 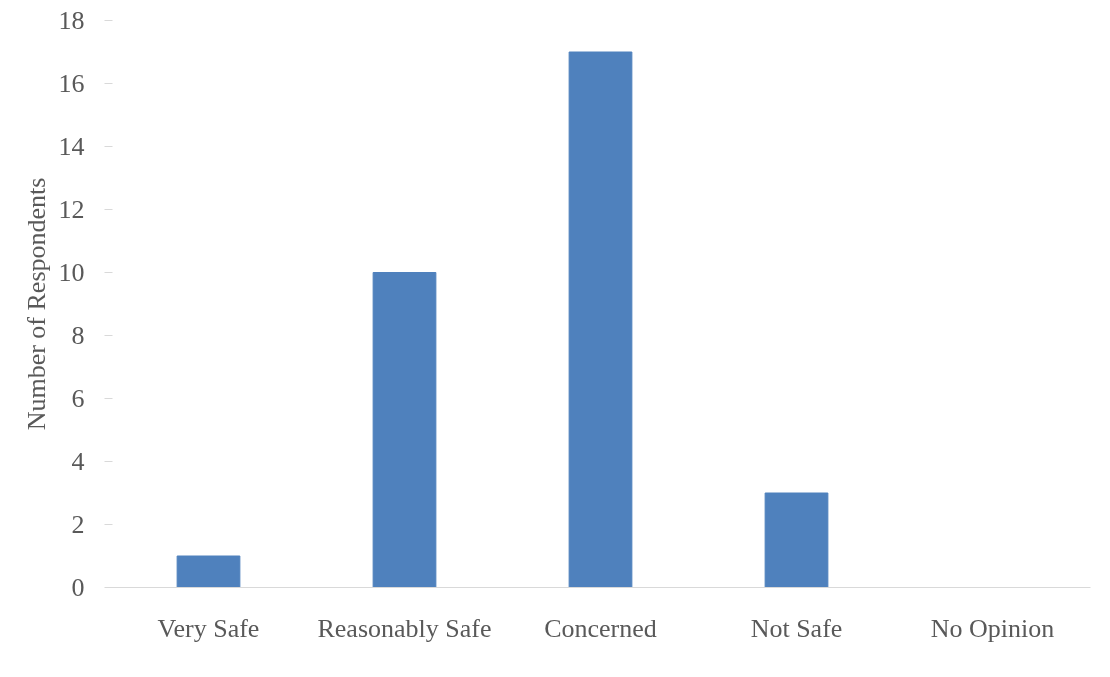 What do you see at coordinates (404, 628) in the screenshot?
I see `x-tick-label: Reasonably Safe` at bounding box center [404, 628].